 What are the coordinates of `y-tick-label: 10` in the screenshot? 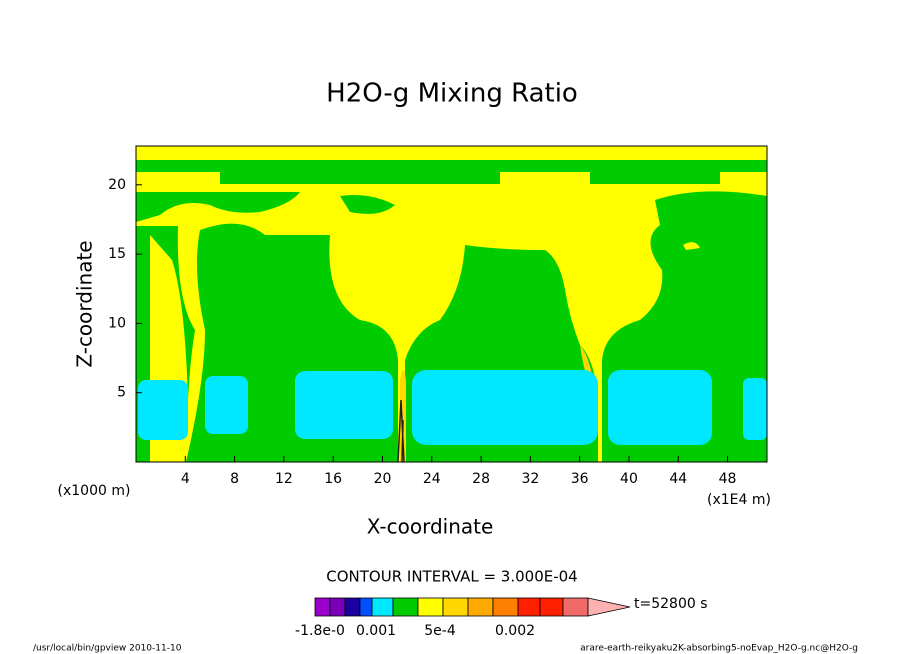 It's located at (117, 323).